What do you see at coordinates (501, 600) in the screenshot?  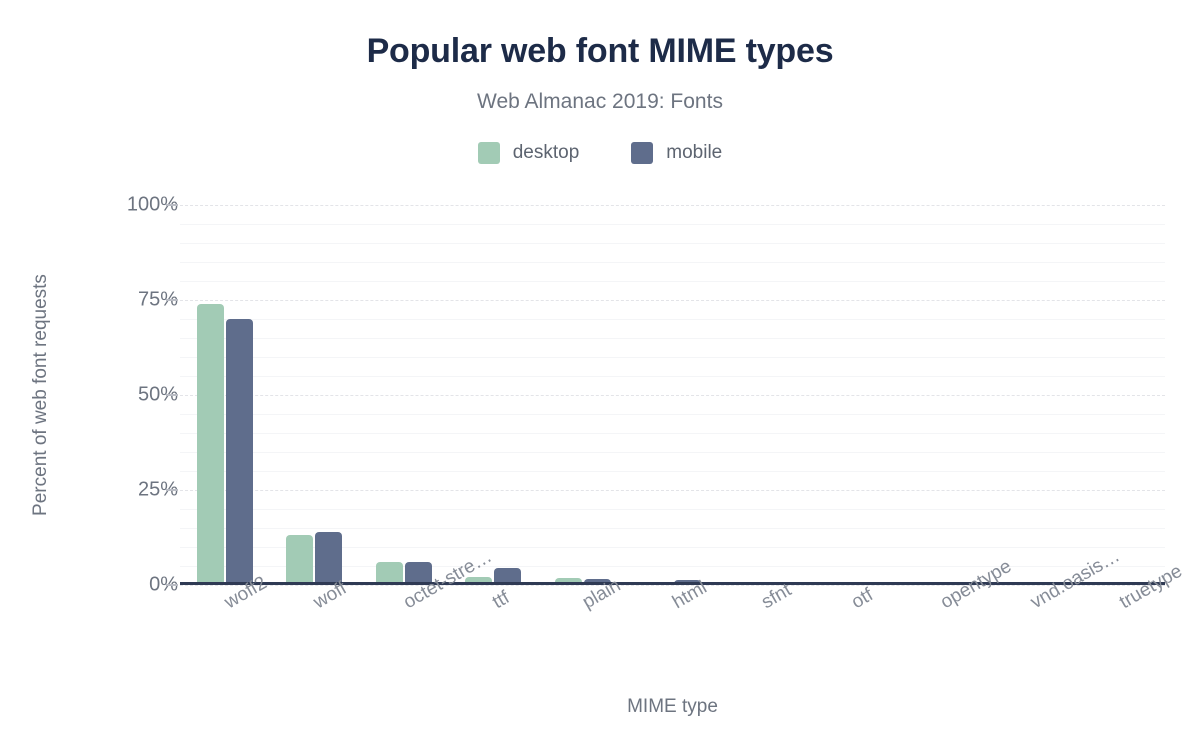 I see `x-axis-tick-label: ttf` at bounding box center [501, 600].